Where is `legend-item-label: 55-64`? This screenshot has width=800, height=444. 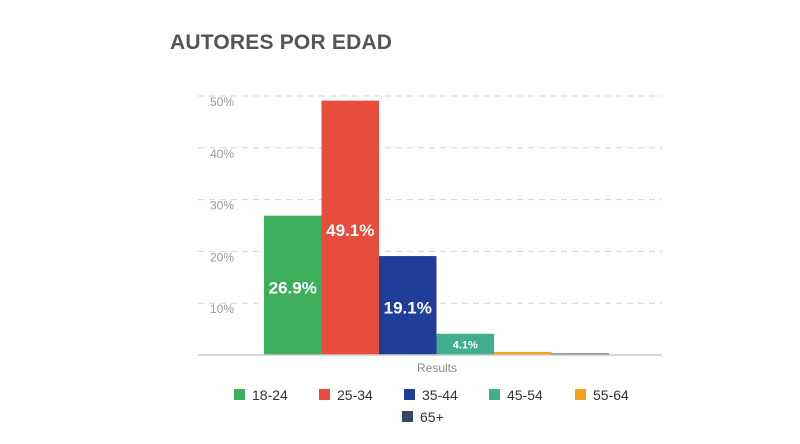
legend-item-label: 55-64 is located at coordinates (611, 395).